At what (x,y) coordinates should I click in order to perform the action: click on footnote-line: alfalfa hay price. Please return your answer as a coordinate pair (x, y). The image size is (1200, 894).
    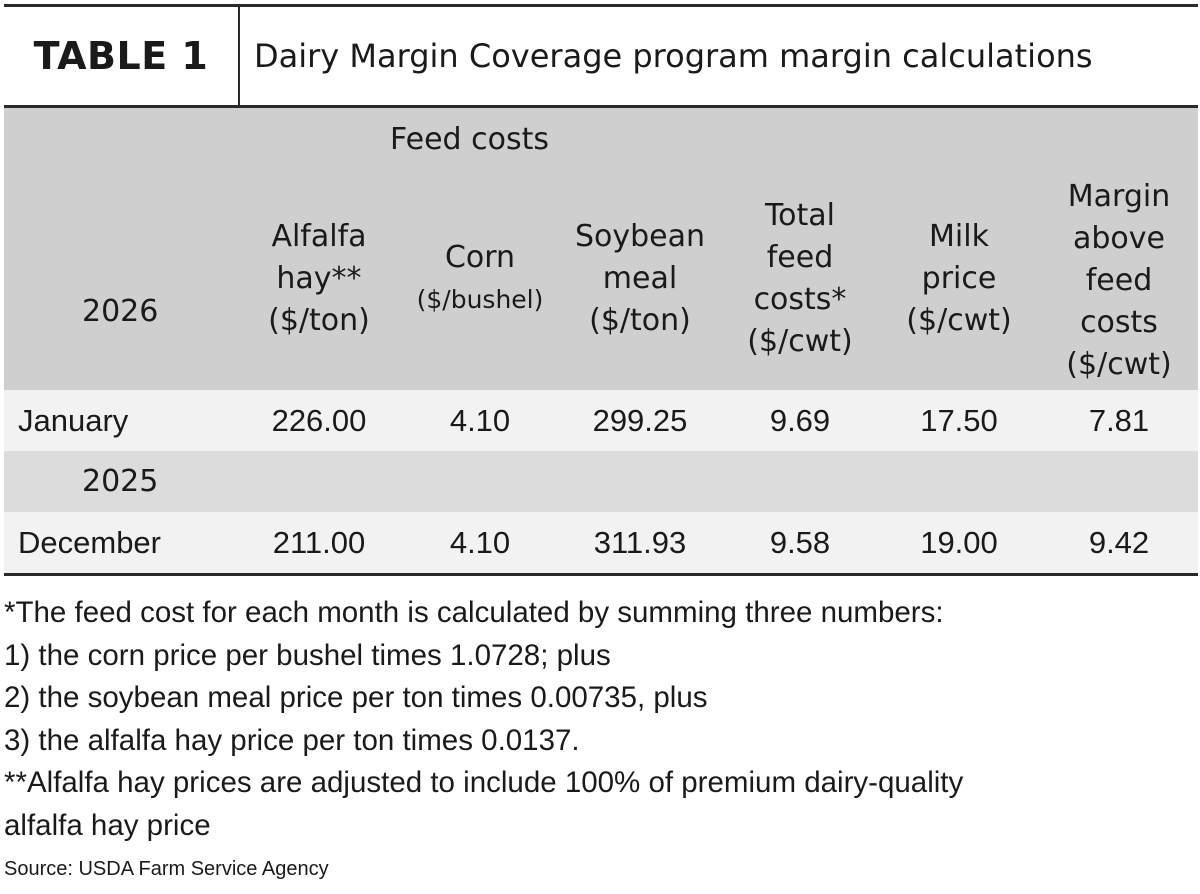
    Looking at the image, I should click on (107, 825).